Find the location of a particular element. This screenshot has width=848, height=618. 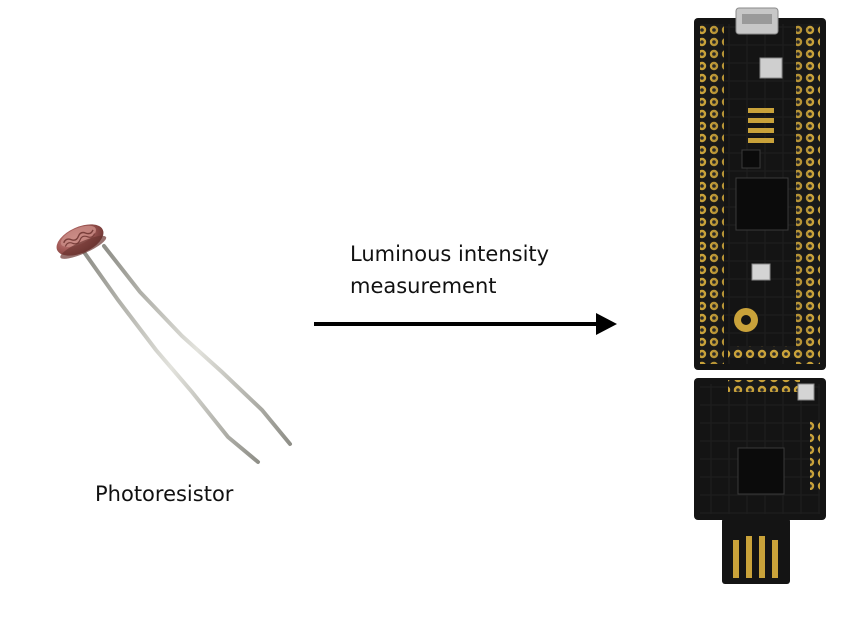

small-chip is located at coordinates (751, 159).